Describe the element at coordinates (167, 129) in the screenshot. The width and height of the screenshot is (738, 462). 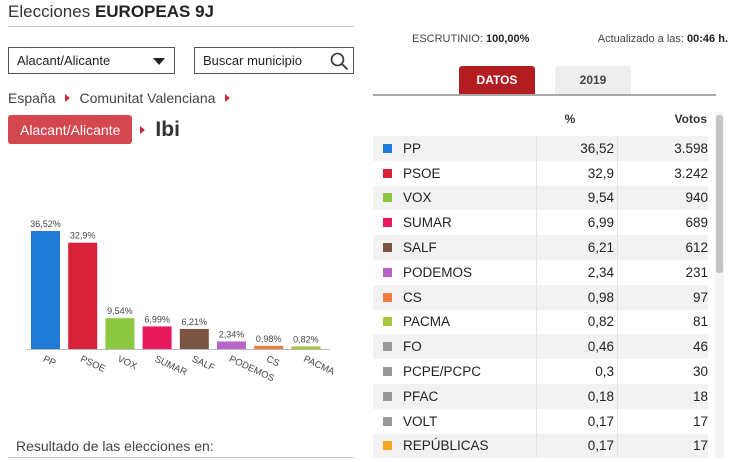
I see `municipality-name: Ibi` at that location.